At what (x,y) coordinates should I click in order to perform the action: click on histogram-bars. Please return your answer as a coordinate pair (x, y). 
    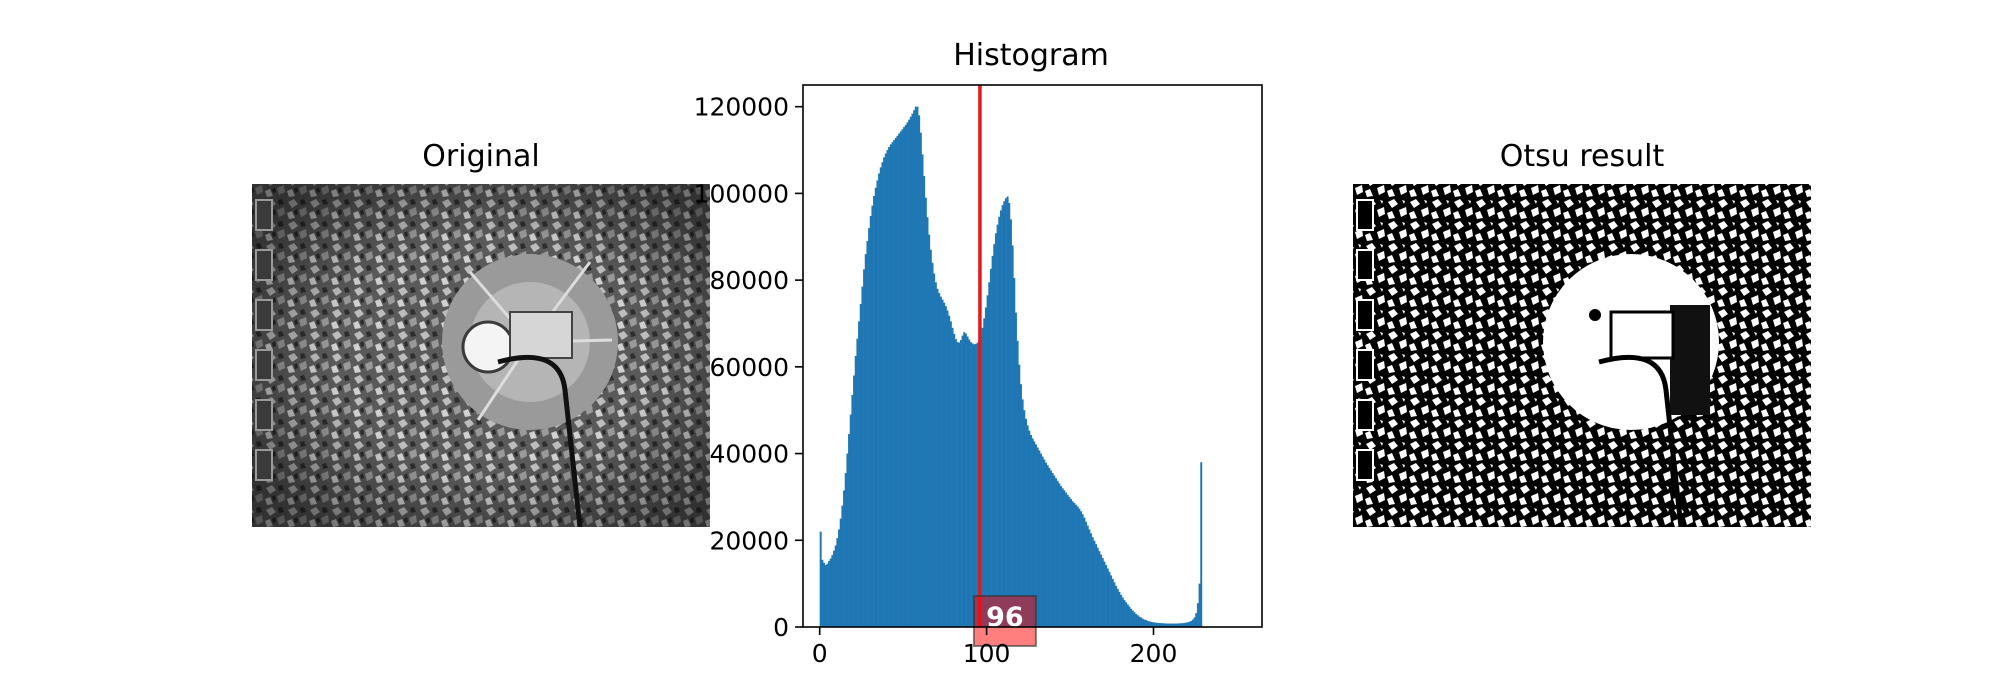
    Looking at the image, I should click on (1011, 367).